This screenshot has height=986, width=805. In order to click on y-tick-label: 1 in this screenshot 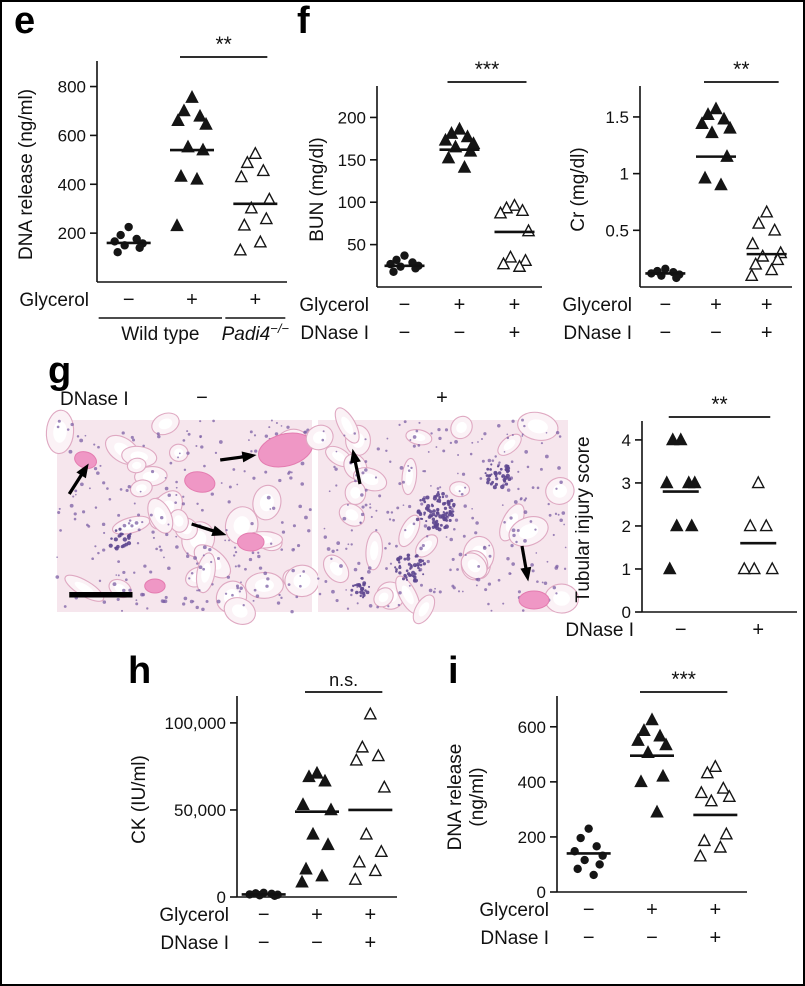, I will do `click(626, 569)`.